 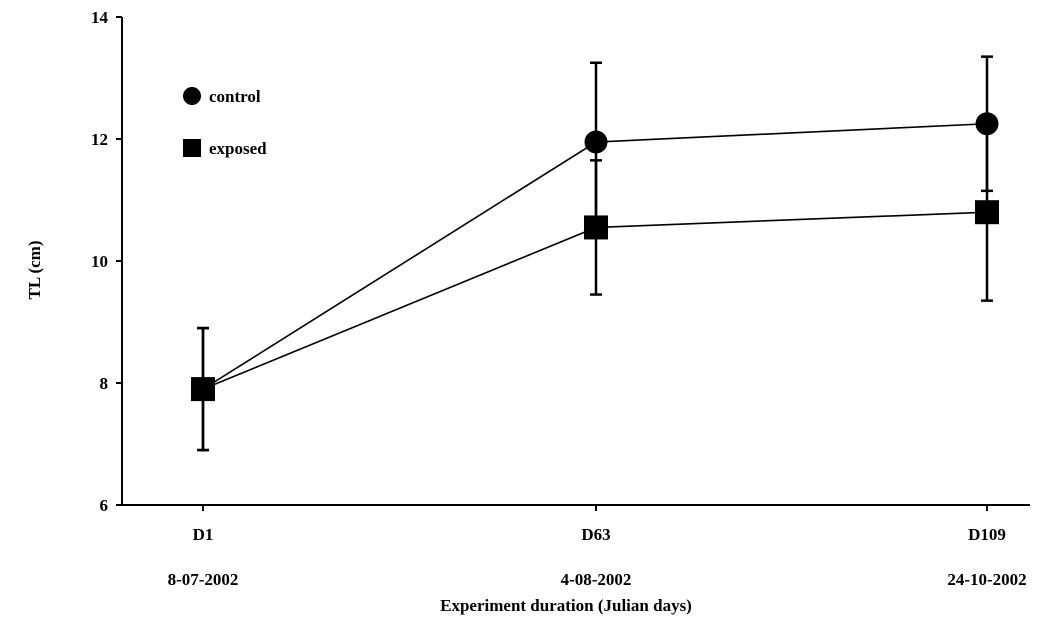 I want to click on legend: control exposed, so click(x=225, y=122).